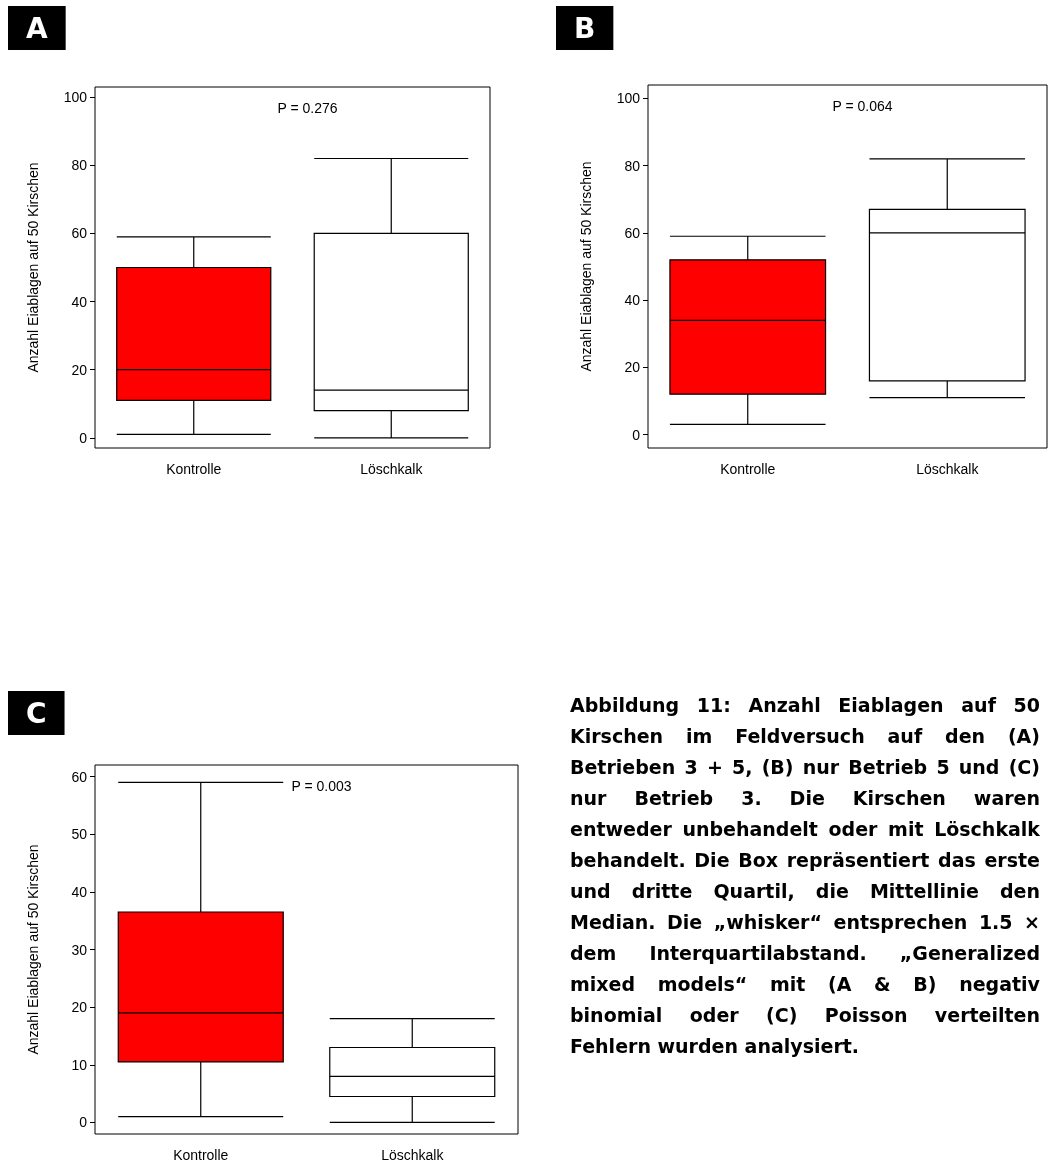 The image size is (1057, 1166). Describe the element at coordinates (321, 786) in the screenshot. I see `annotation: P = 0.003` at that location.